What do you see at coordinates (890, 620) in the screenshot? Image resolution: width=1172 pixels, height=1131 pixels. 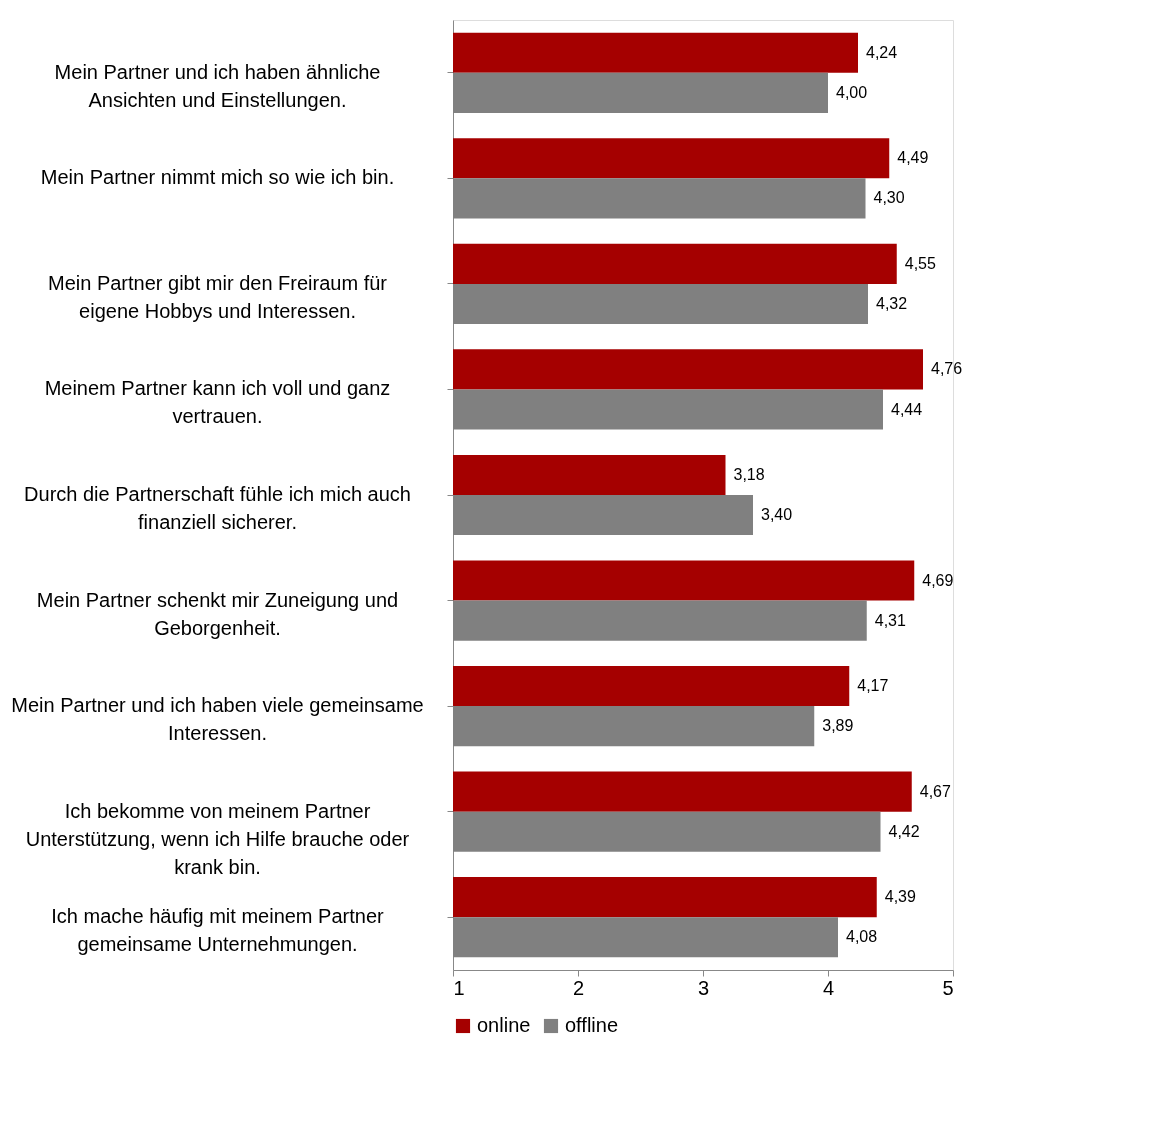 I see `data-label: 4,31` at bounding box center [890, 620].